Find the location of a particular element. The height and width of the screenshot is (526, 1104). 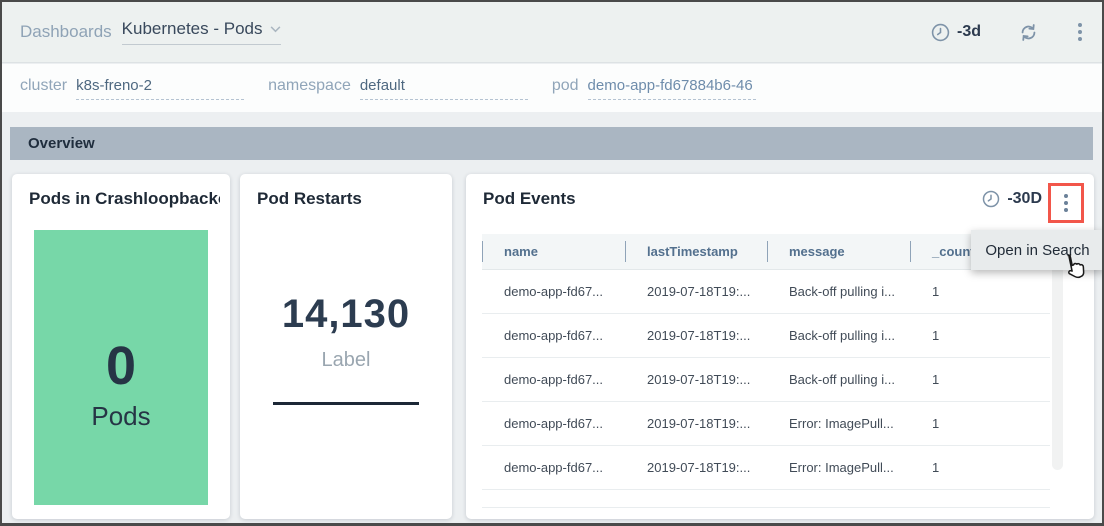

refresh-button is located at coordinates (1028, 32).